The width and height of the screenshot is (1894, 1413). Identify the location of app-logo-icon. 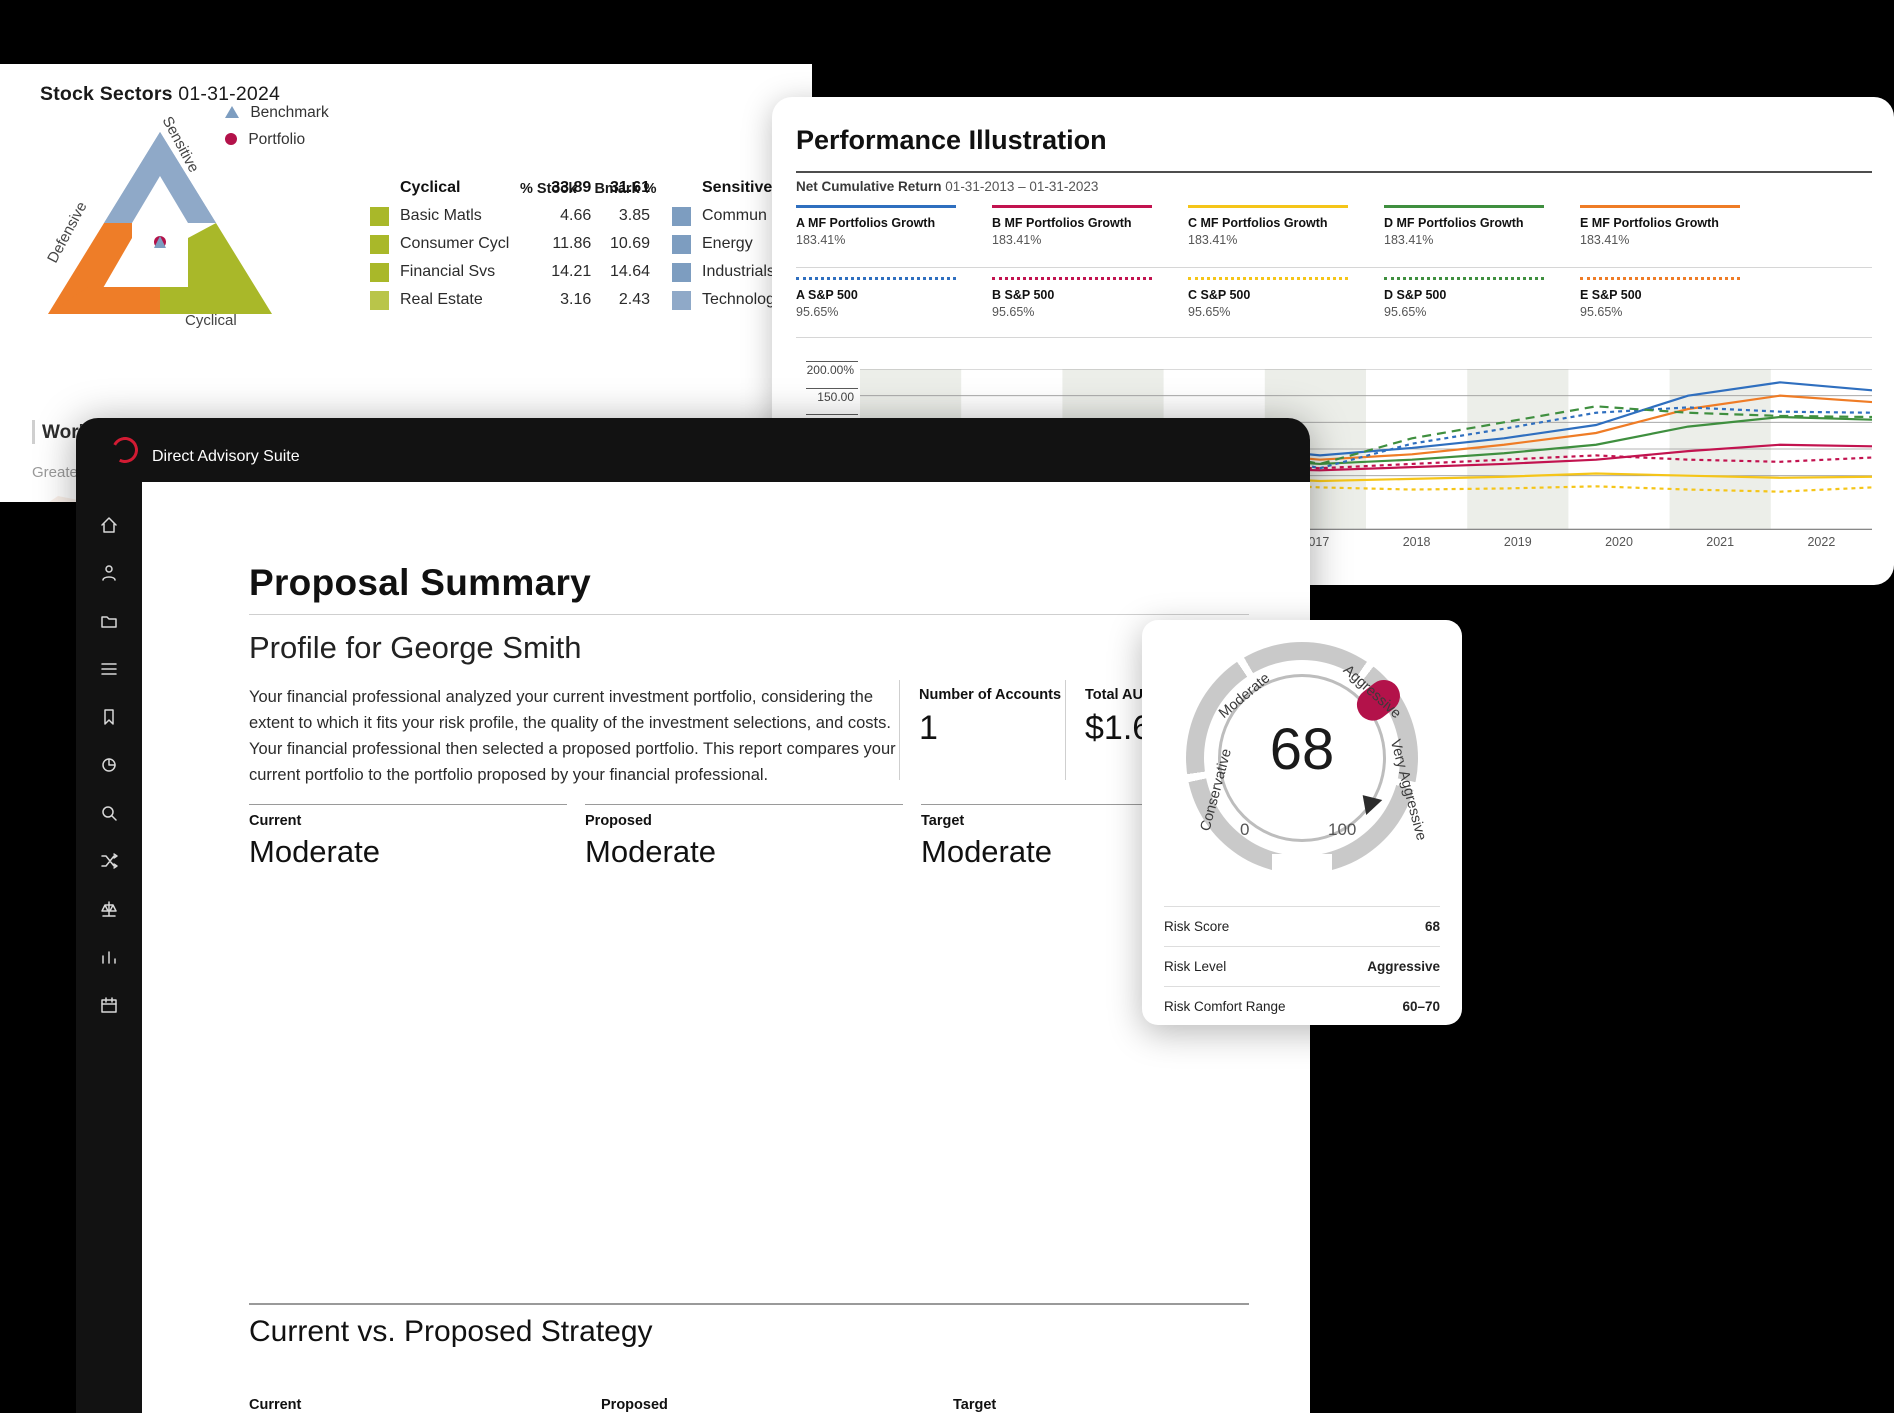
(125, 450).